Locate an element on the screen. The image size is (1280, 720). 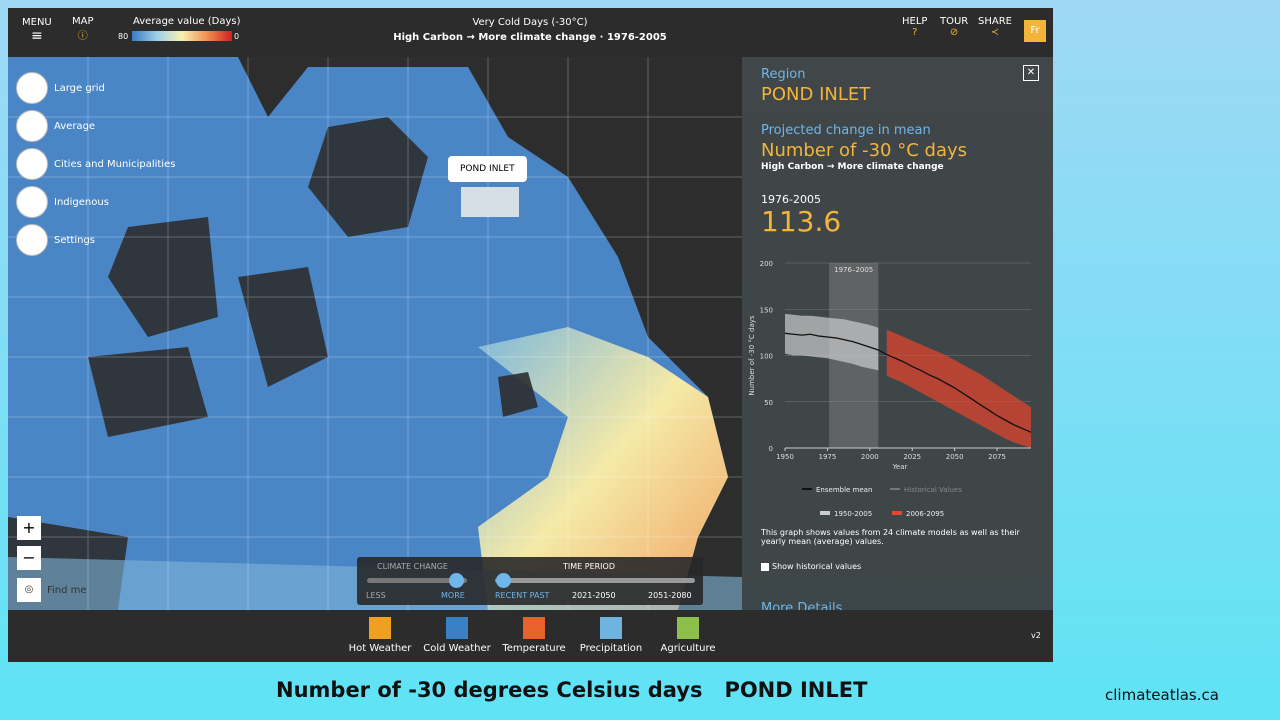
menu-button: MENU ≡ is located at coordinates (37, 30).